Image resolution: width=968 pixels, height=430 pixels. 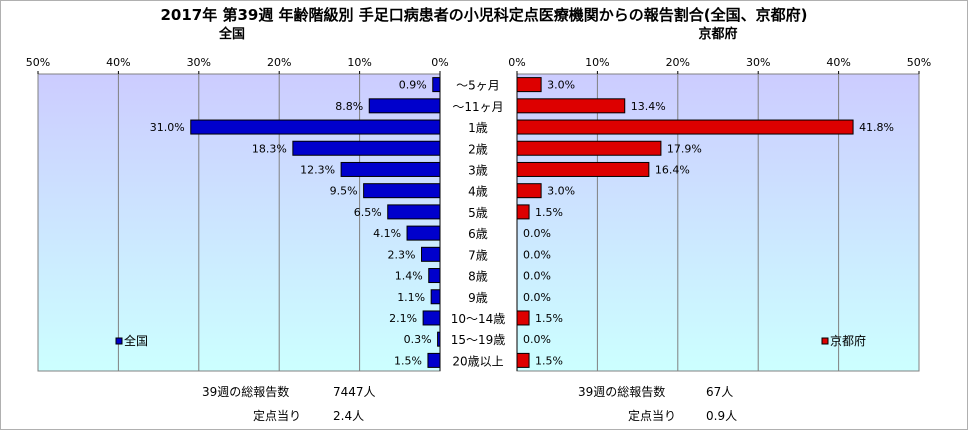 What do you see at coordinates (684, 148) in the screenshot?
I see `data-label-right: 17.9%` at bounding box center [684, 148].